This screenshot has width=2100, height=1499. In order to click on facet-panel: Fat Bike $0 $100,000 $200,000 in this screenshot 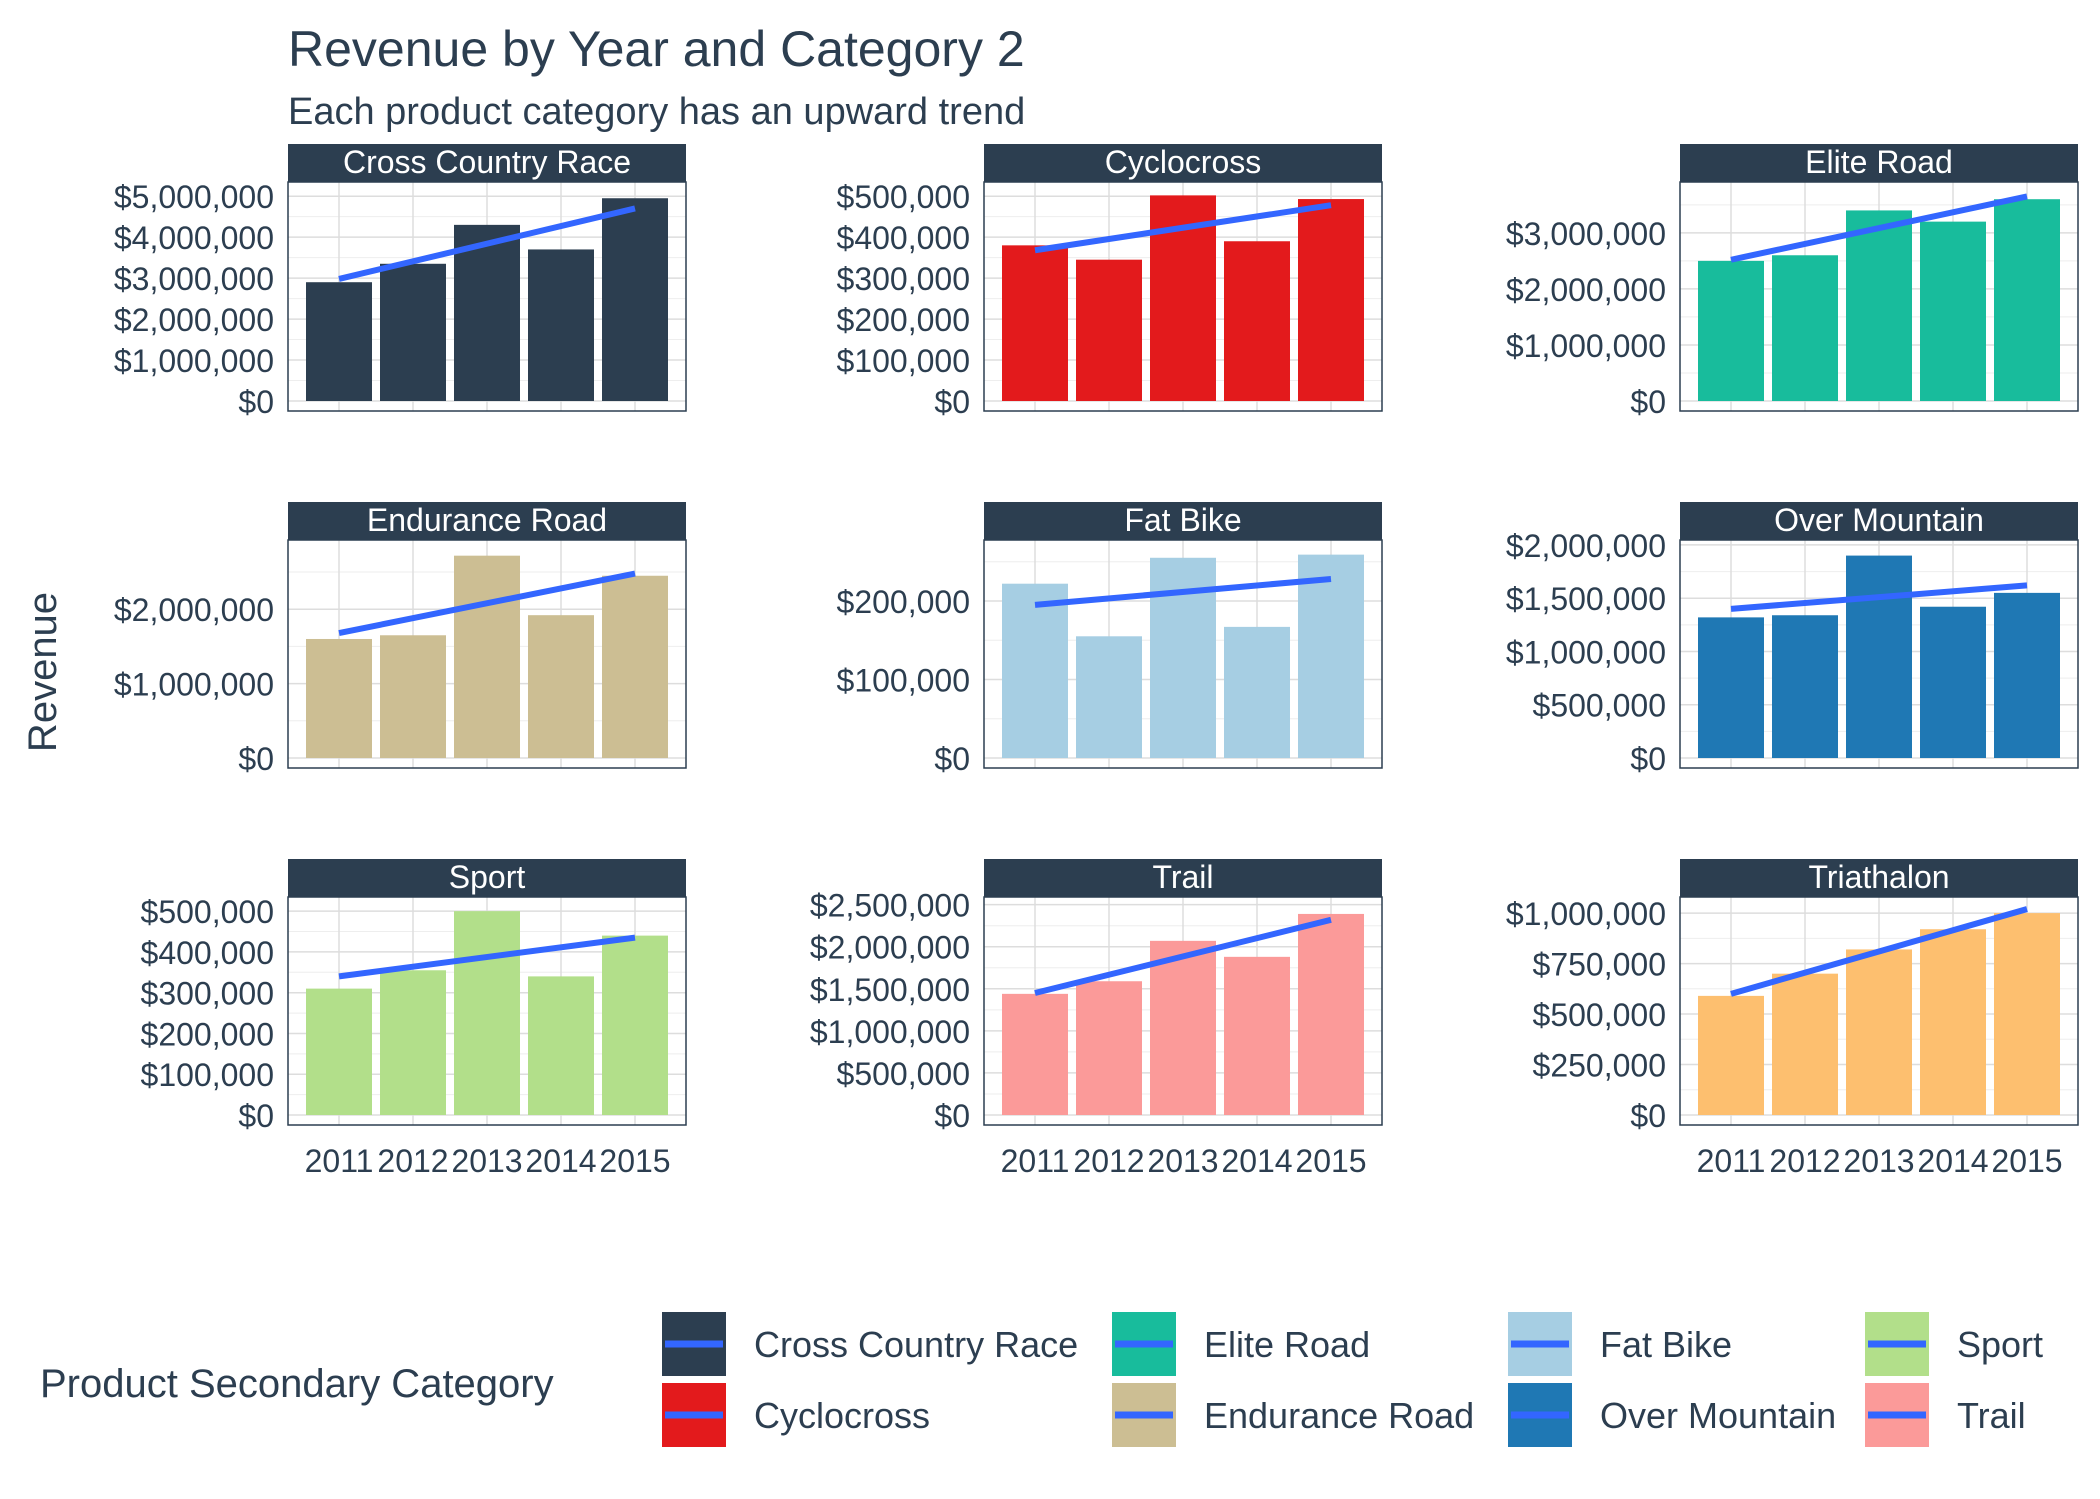, I will do `click(1110, 639)`.